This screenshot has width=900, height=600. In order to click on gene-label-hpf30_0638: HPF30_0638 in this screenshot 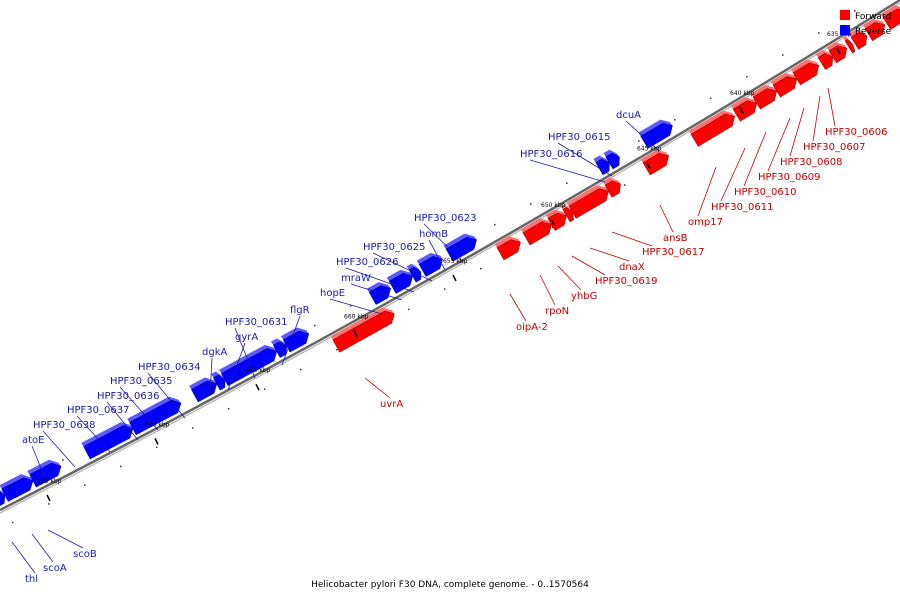, I will do `click(64, 425)`.